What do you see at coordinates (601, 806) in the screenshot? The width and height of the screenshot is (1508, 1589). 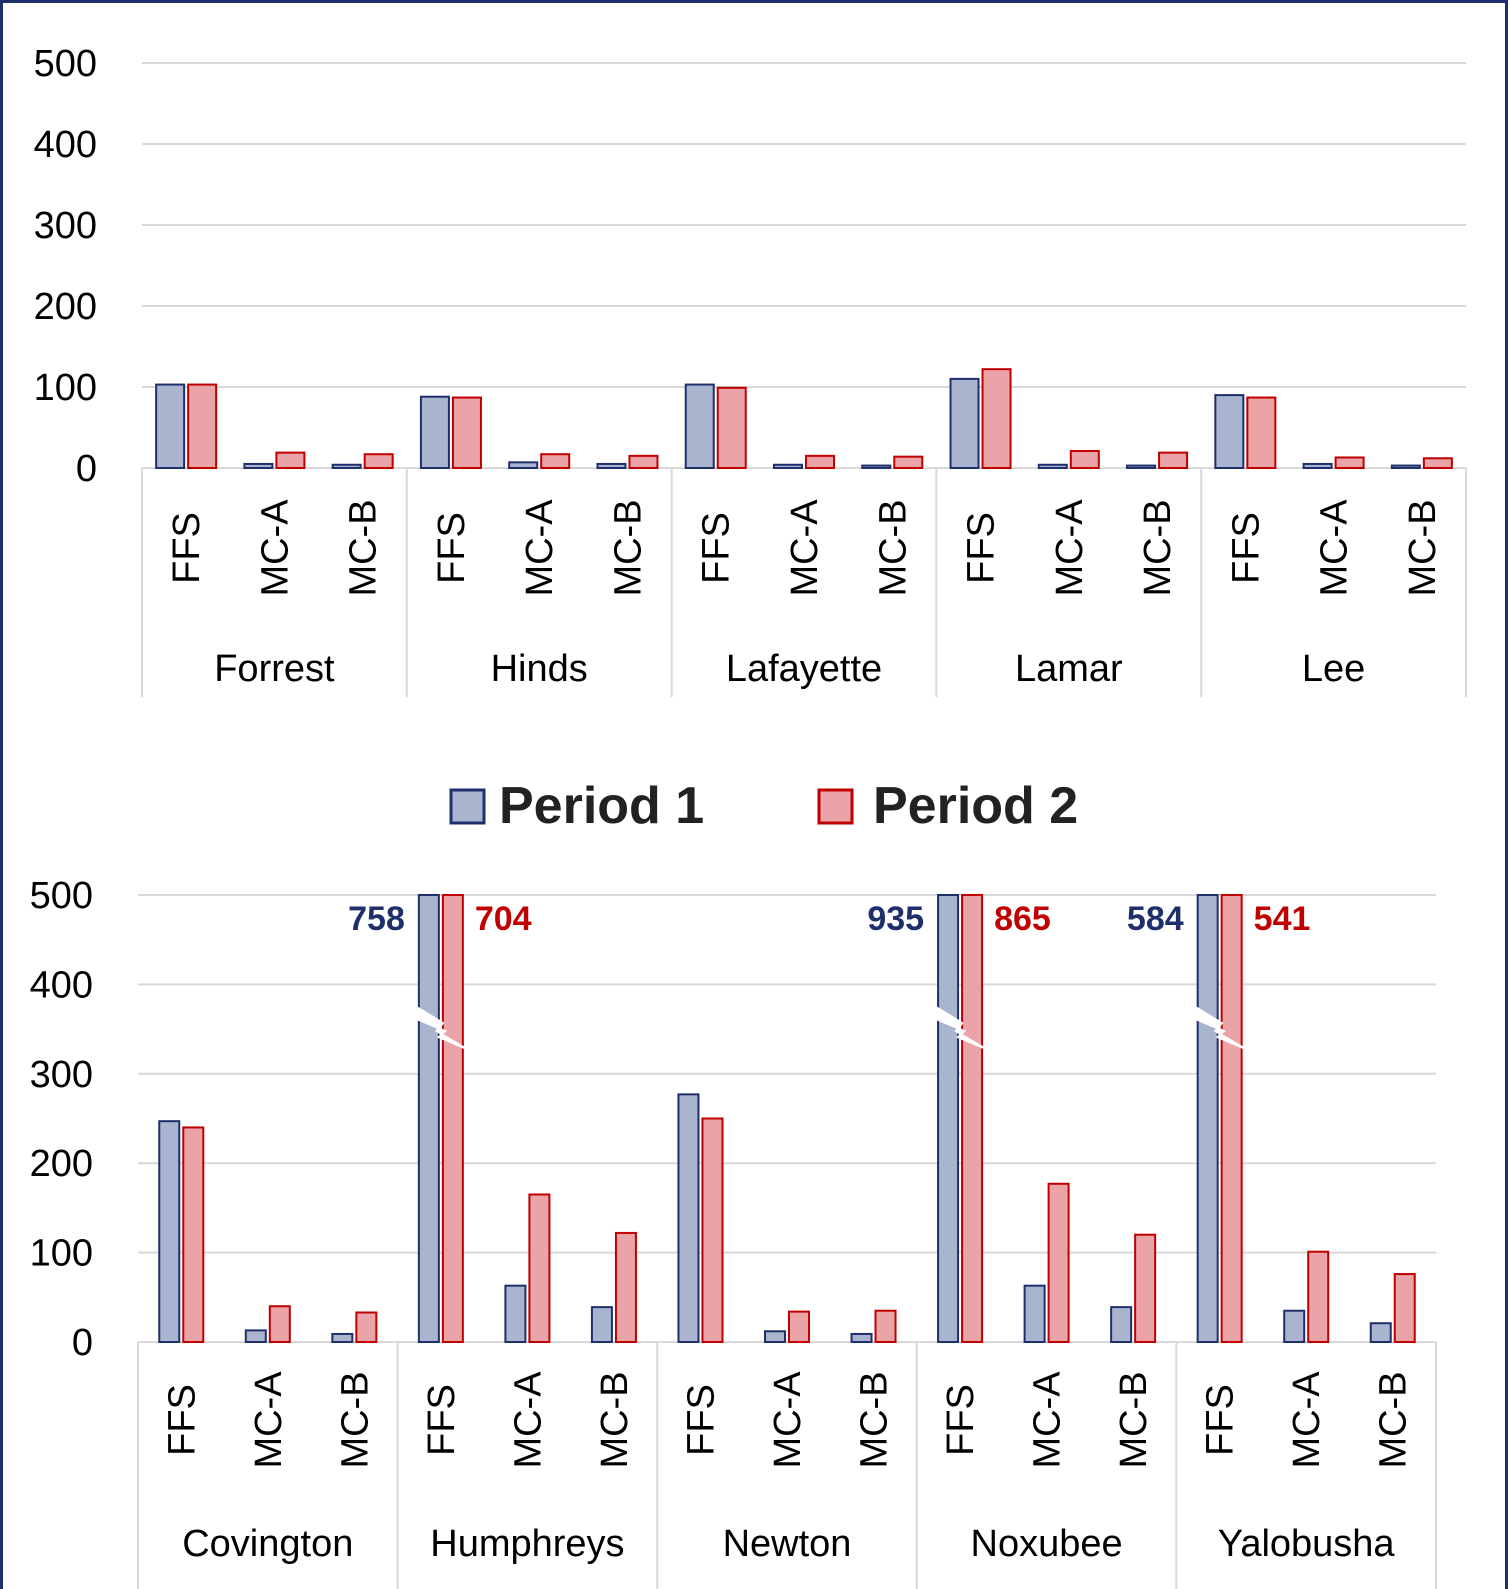 I see `legend-label-period-1: Period 1` at bounding box center [601, 806].